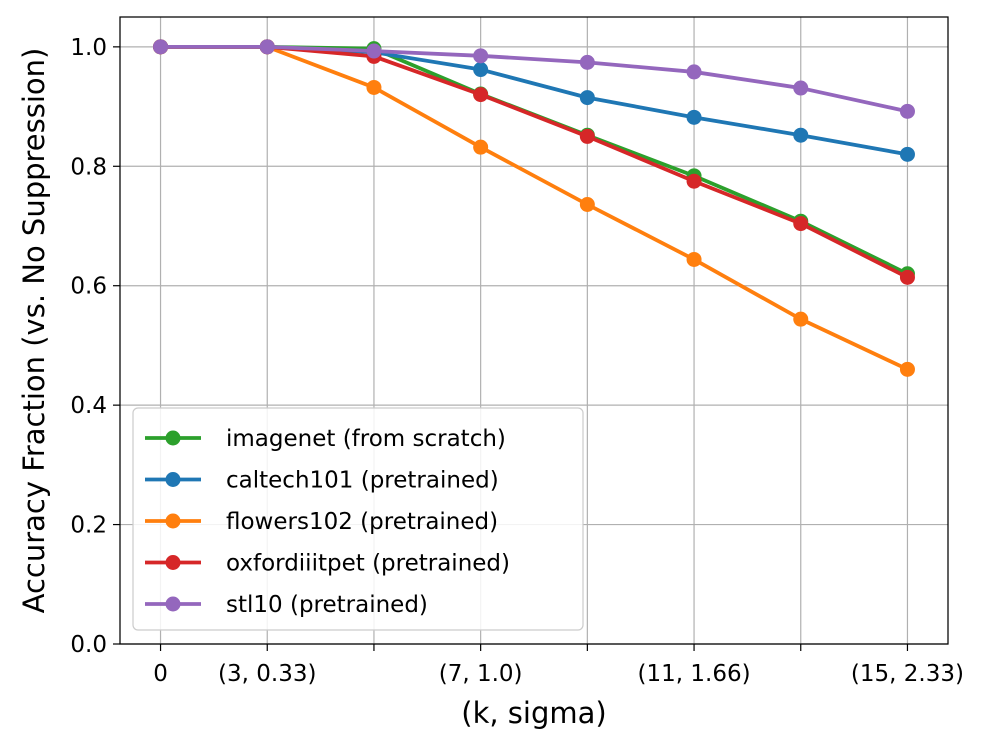  I want to click on legend-label: oxfordiiitpet (pretrained), so click(368, 564).